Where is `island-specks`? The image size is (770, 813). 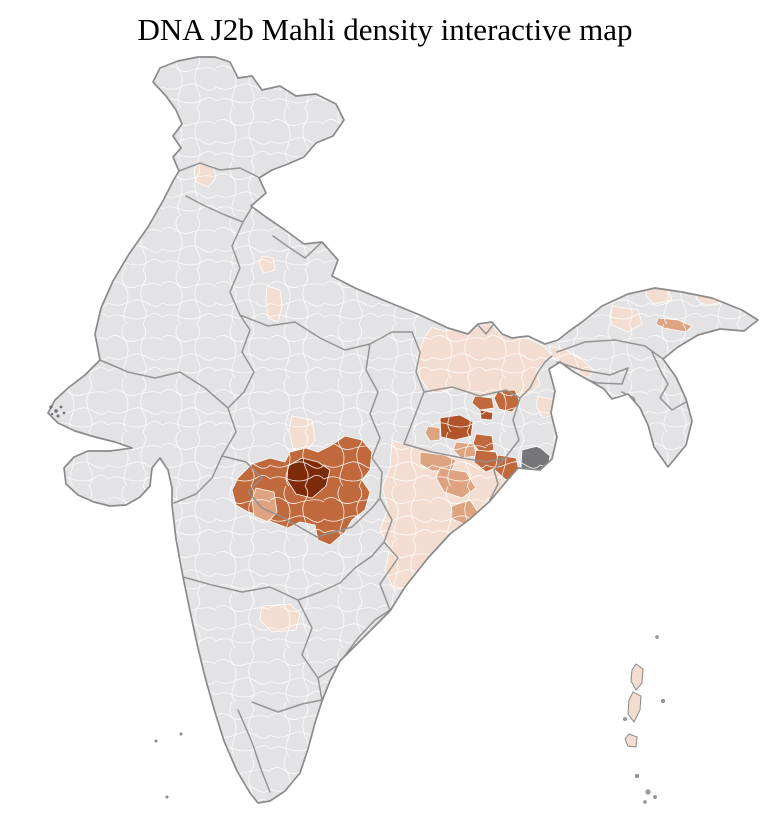 island-specks is located at coordinates (644, 719).